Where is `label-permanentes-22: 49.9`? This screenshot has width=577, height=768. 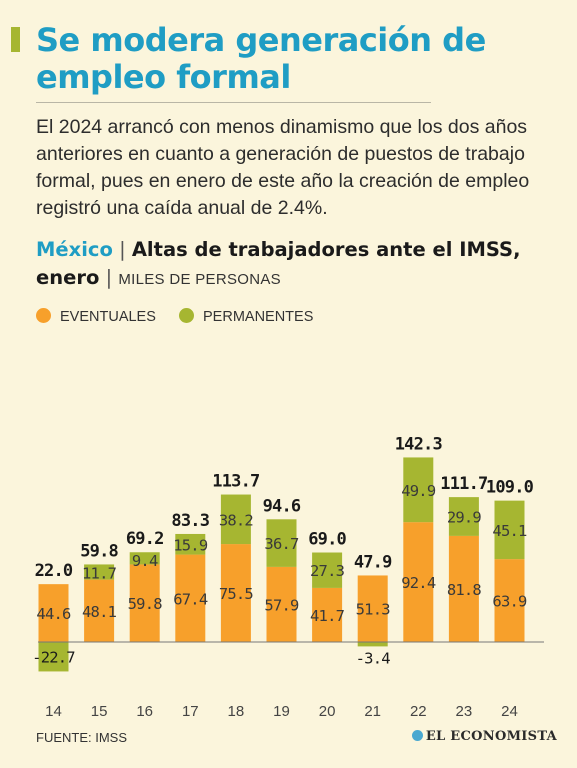 label-permanentes-22: 49.9 is located at coordinates (418, 491).